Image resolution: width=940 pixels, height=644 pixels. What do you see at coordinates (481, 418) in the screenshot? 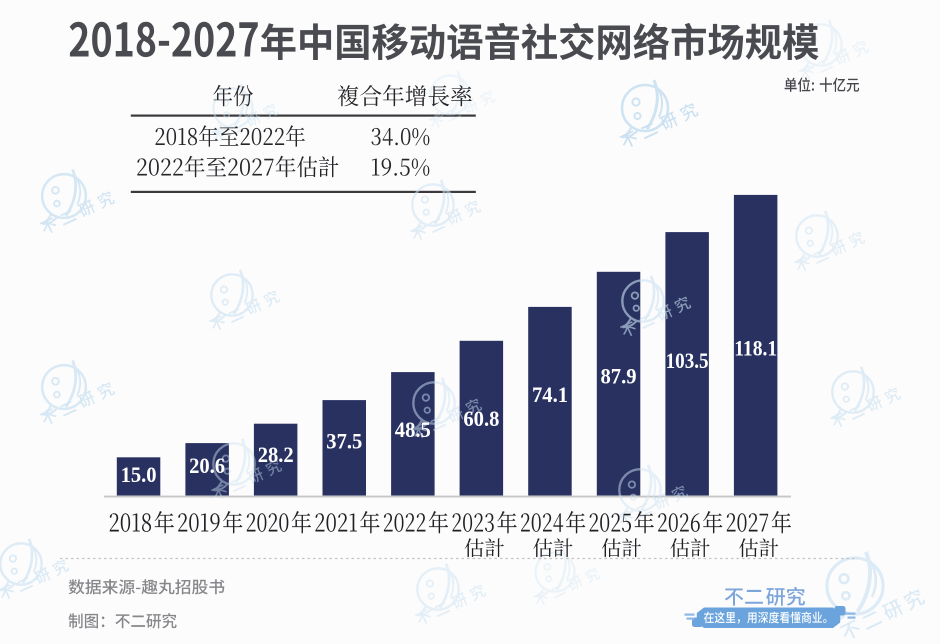
I see `svg-text: 60.8` at bounding box center [481, 418].